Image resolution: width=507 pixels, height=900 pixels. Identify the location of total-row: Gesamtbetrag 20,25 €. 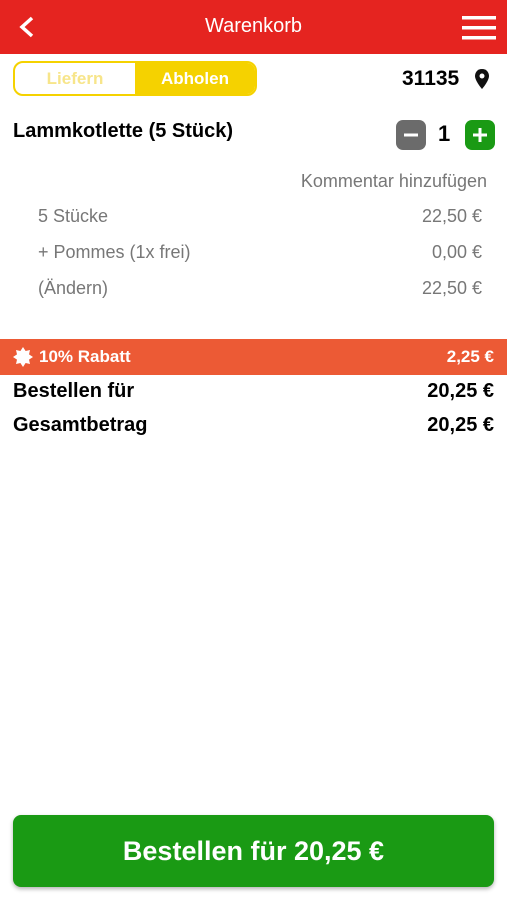
(253, 425).